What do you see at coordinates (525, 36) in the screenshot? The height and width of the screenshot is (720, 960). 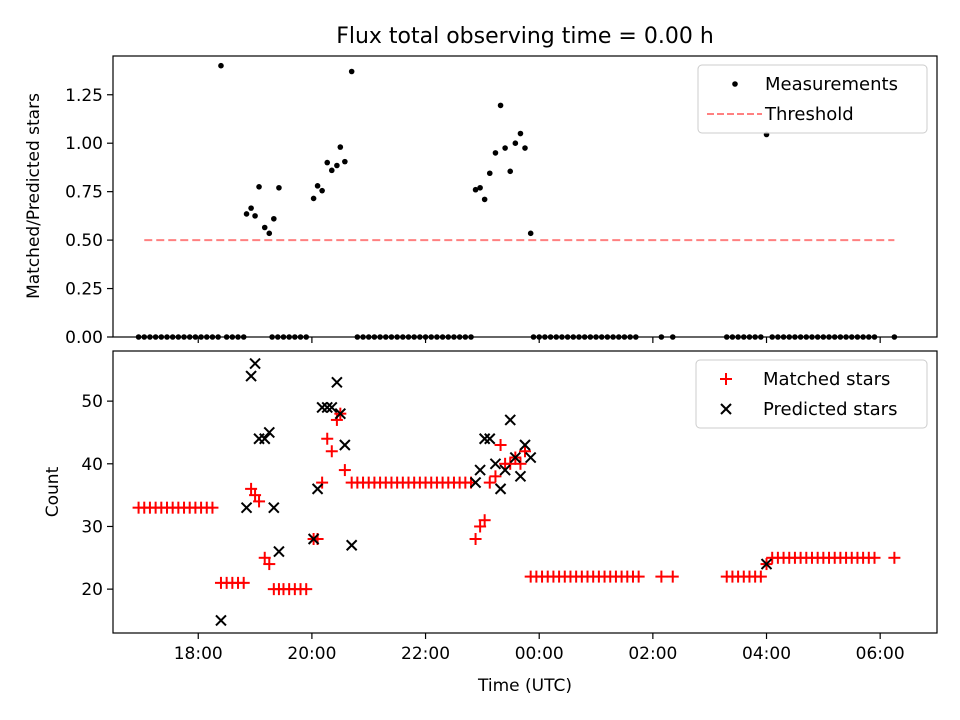 I see `figure-title: Flux total observing time = 0.00 h` at bounding box center [525, 36].